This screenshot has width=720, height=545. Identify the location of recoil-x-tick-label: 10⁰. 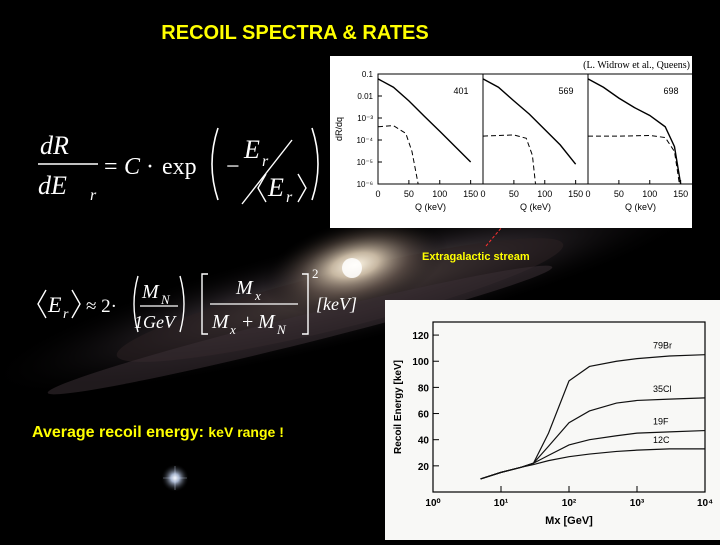
(432, 503).